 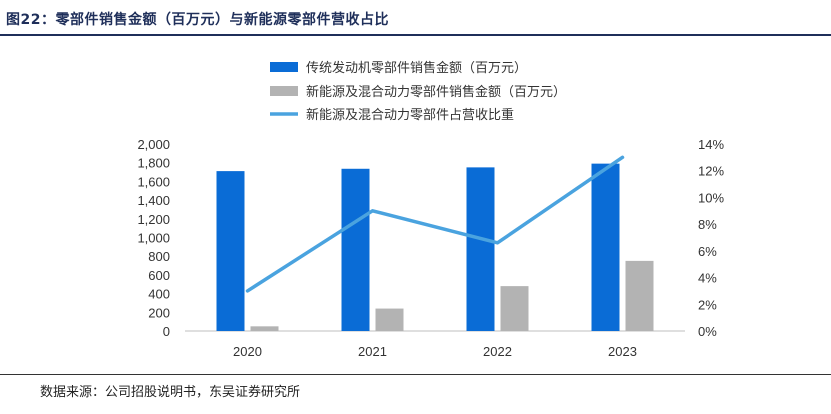 I want to click on right-axis-tick-label: 14%, so click(x=711, y=144).